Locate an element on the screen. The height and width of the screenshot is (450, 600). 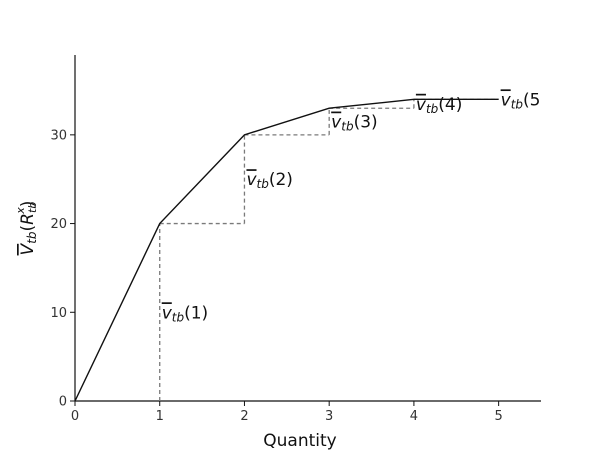
x-tick-label: 2 is located at coordinates (244, 416).